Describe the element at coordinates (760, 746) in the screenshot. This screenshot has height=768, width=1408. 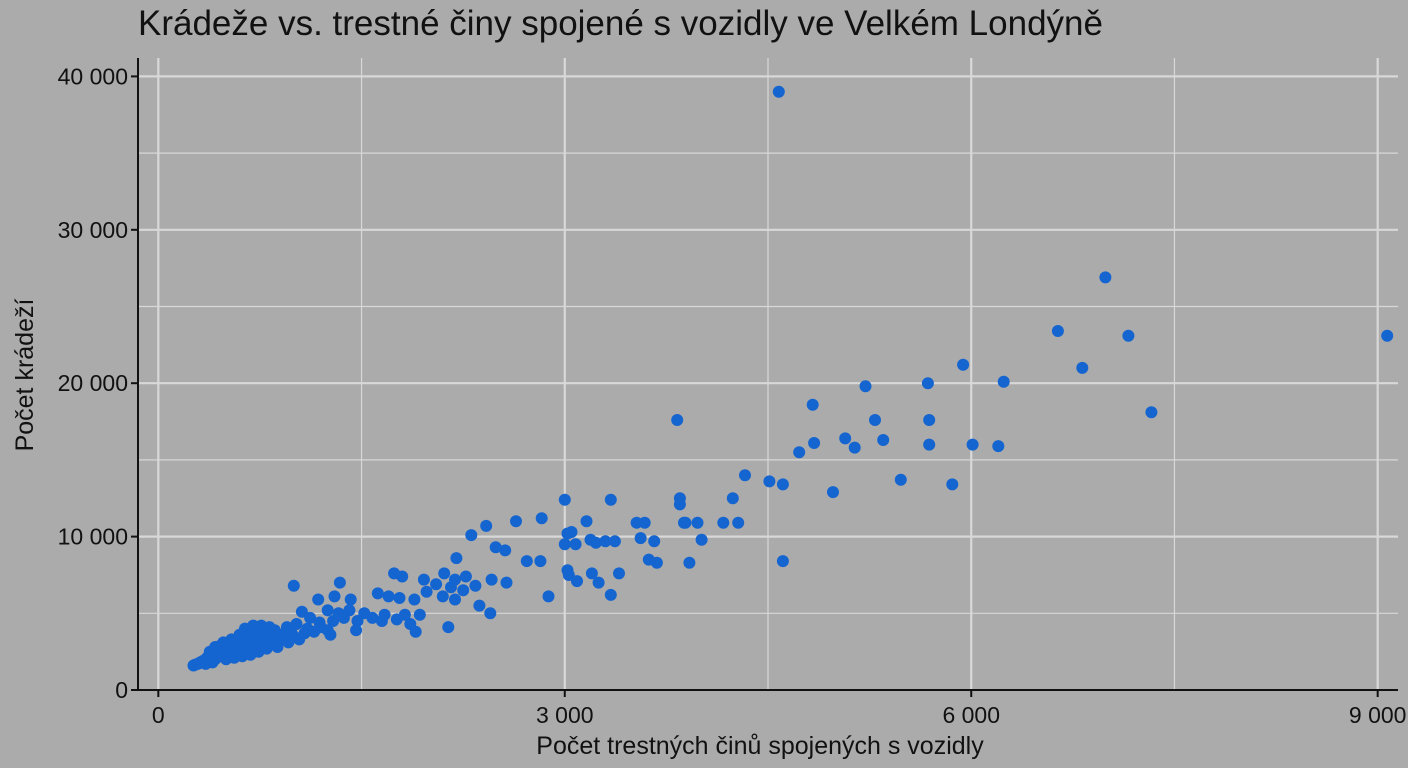
I see `x-axis-label: Počet trestných činů spojených s vozidly` at that location.